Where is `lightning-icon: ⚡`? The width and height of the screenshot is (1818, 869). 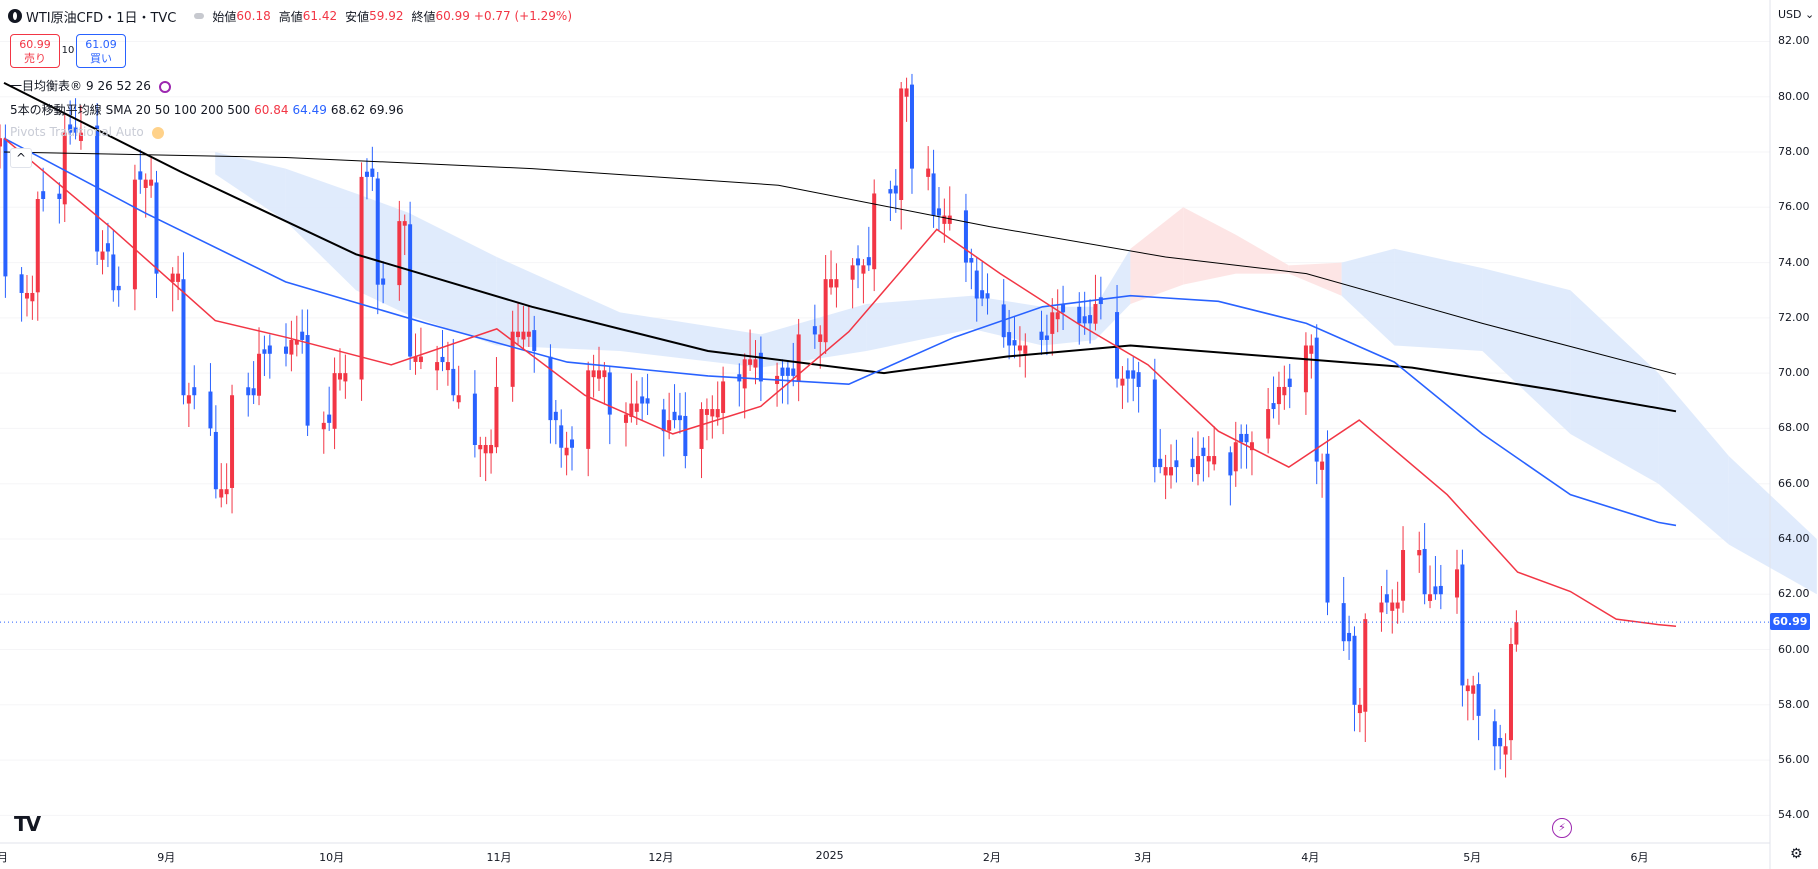 lightning-icon: ⚡ is located at coordinates (1562, 828).